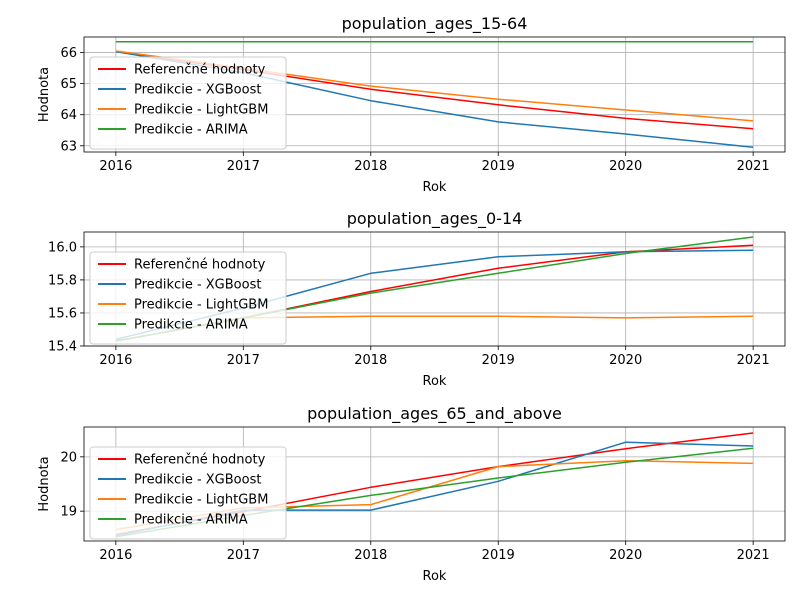 This screenshot has height=600, width=800. I want to click on y-tick-label: 16.0, so click(62, 247).